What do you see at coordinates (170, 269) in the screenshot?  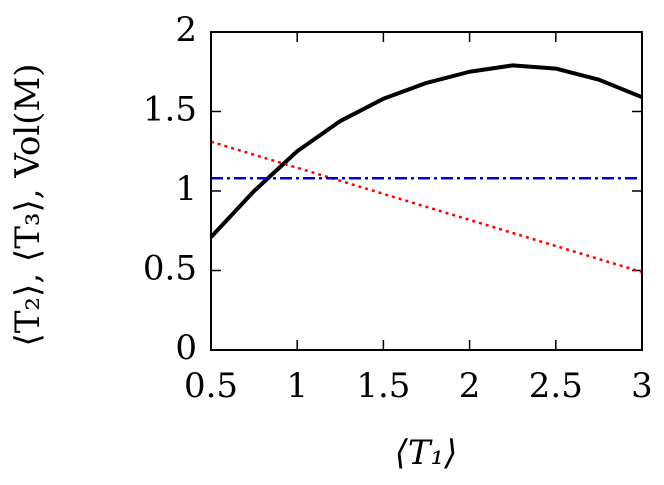 I see `y-tick-label: 0.5` at bounding box center [170, 269].